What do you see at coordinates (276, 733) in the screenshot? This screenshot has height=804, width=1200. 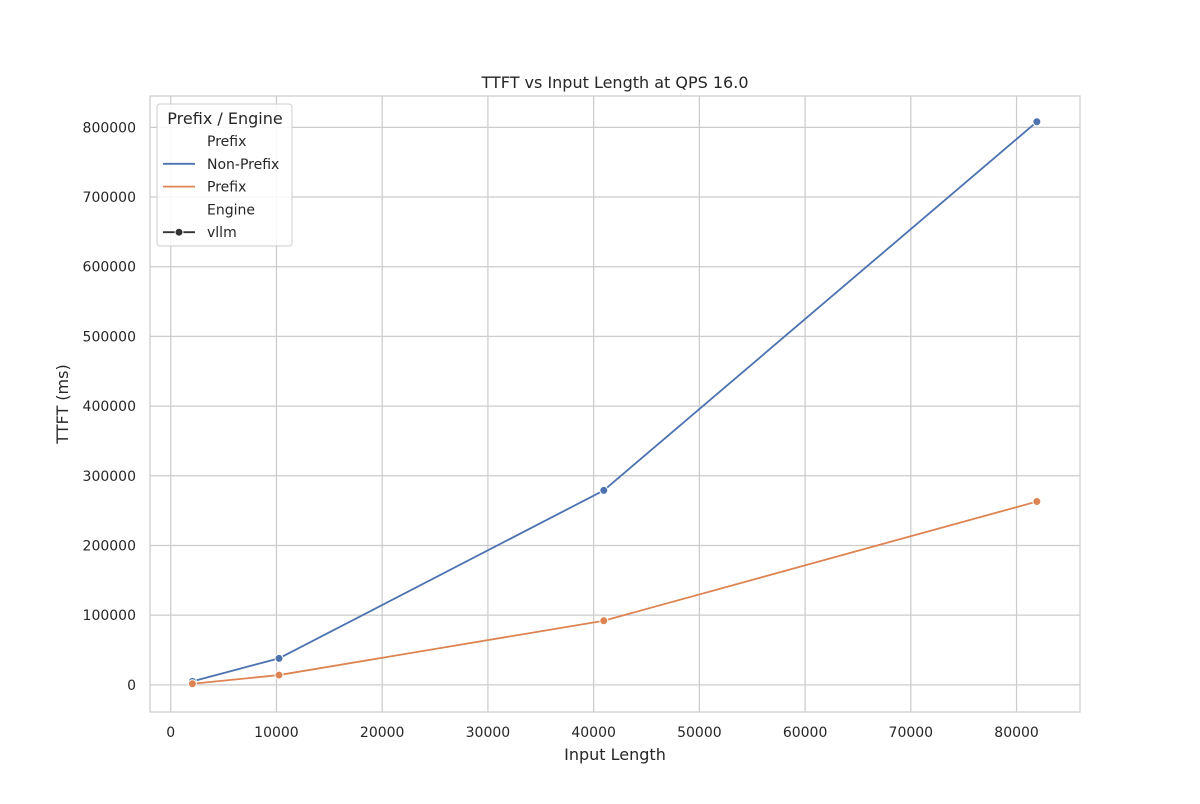 I see `x-tick-label: 10000` at bounding box center [276, 733].